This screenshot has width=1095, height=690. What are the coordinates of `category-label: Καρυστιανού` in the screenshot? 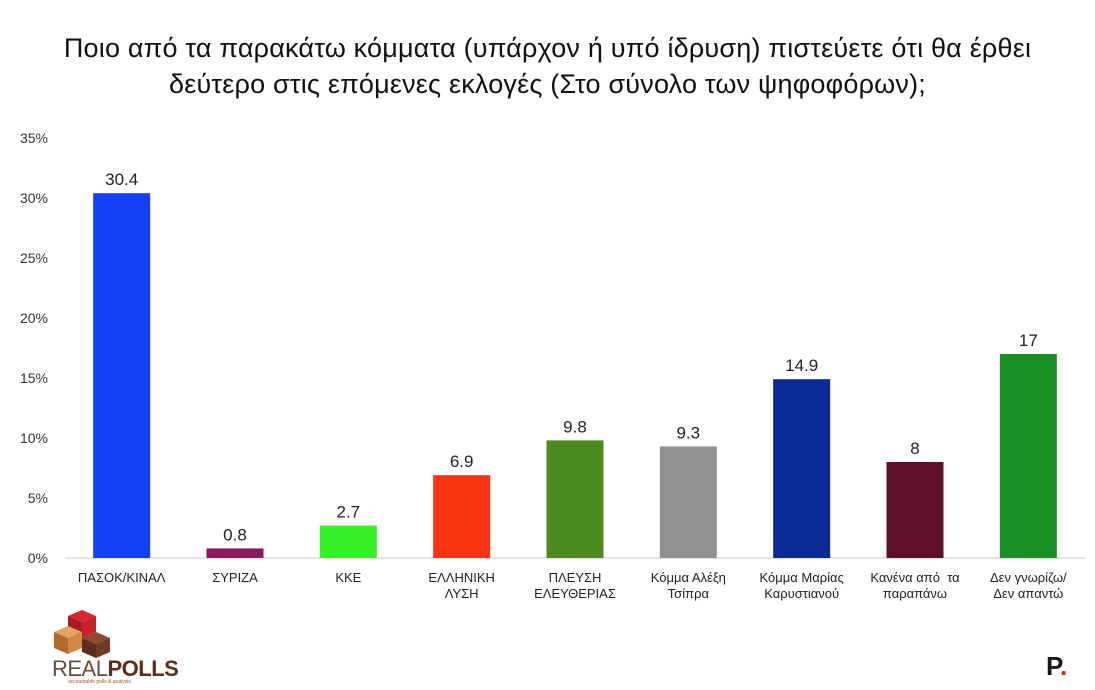 It's located at (801, 593).